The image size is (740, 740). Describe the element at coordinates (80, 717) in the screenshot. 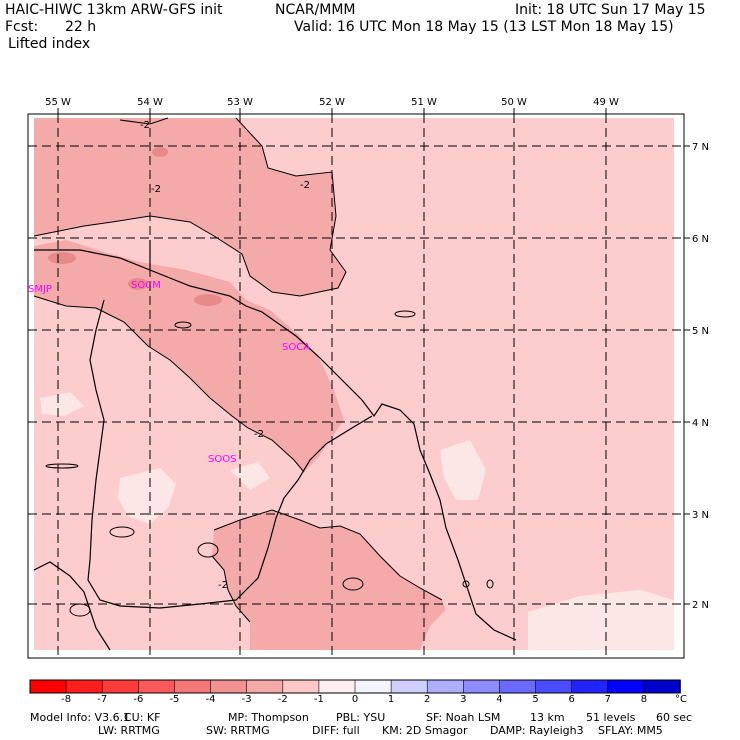

I see `footer-model-info: Model Info: V3.6.1` at that location.